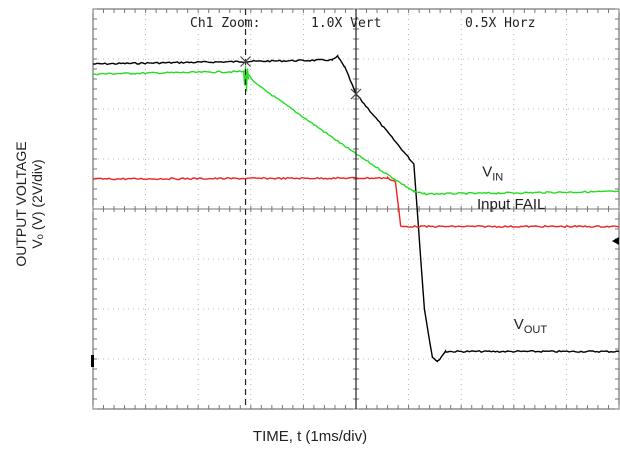  I want to click on annotation-main-2: Input FAIL, so click(511, 204).